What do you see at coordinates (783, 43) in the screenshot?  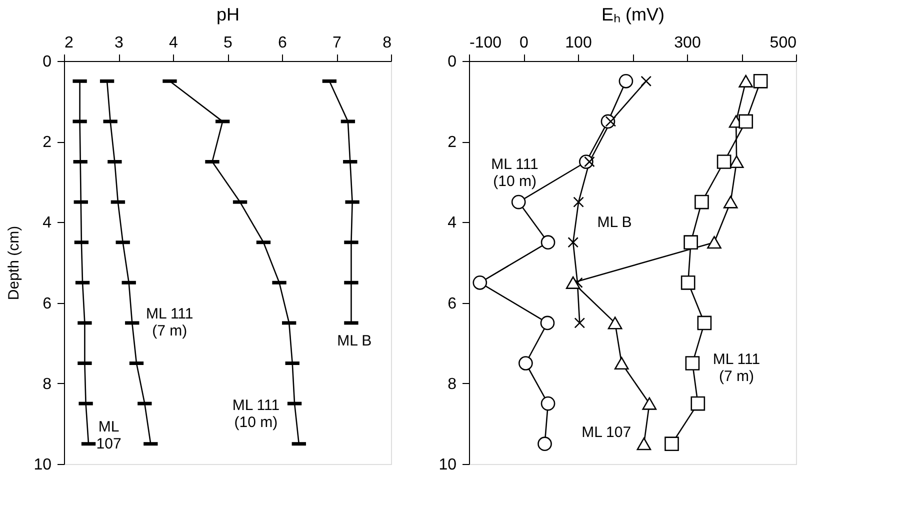 I see `x-tick-label: 500` at bounding box center [783, 43].